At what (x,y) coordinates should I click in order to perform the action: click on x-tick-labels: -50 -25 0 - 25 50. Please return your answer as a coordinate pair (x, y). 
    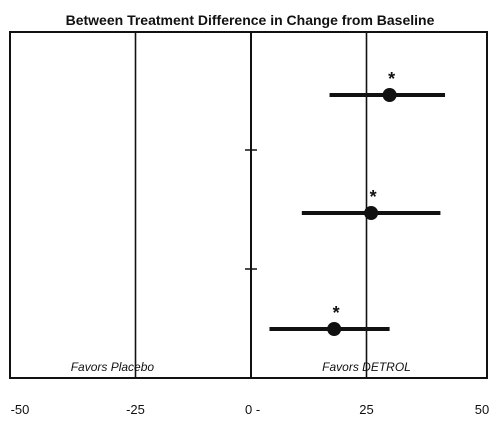
    Looking at the image, I should click on (250, 409).